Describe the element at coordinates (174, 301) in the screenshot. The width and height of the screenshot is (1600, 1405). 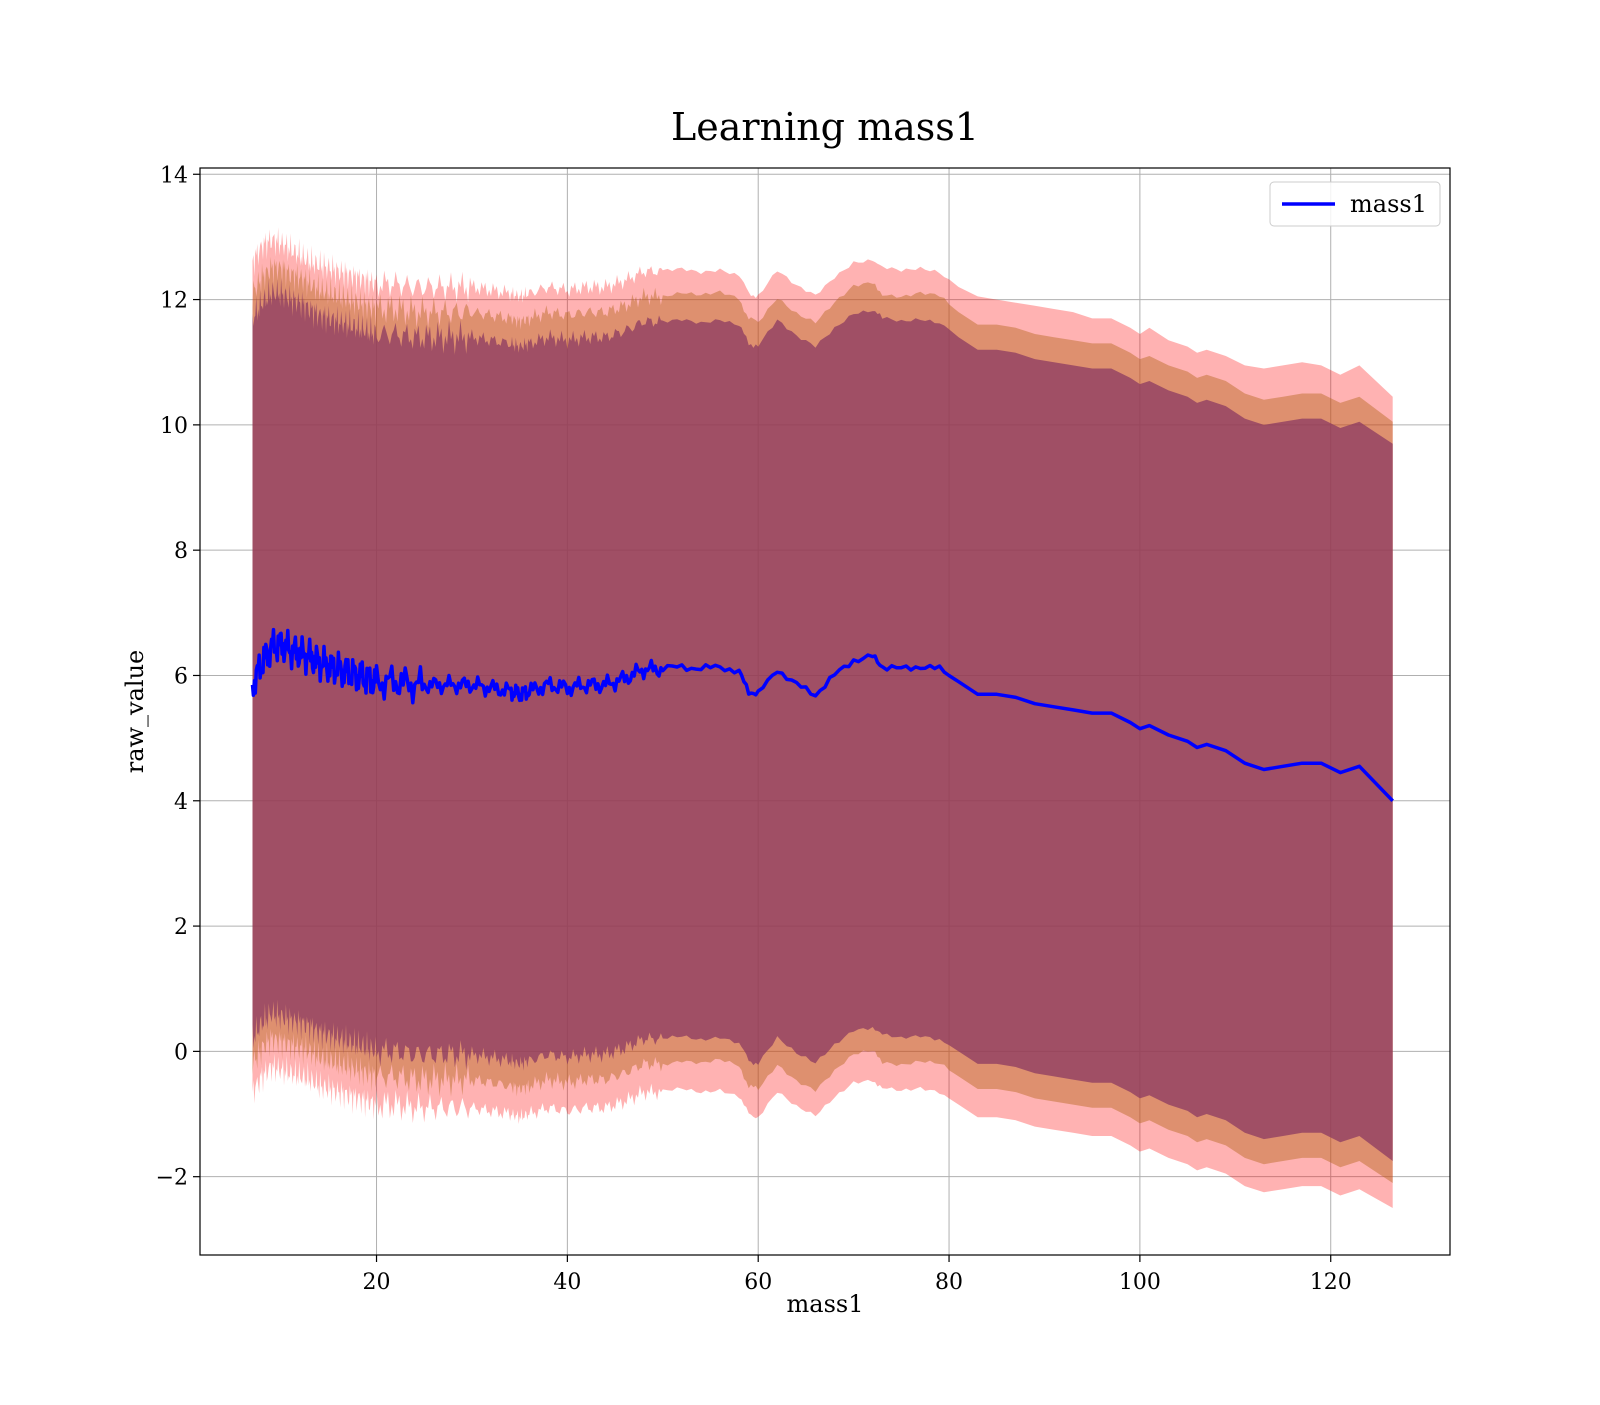
I see `y-tick-label-12: 12` at that location.